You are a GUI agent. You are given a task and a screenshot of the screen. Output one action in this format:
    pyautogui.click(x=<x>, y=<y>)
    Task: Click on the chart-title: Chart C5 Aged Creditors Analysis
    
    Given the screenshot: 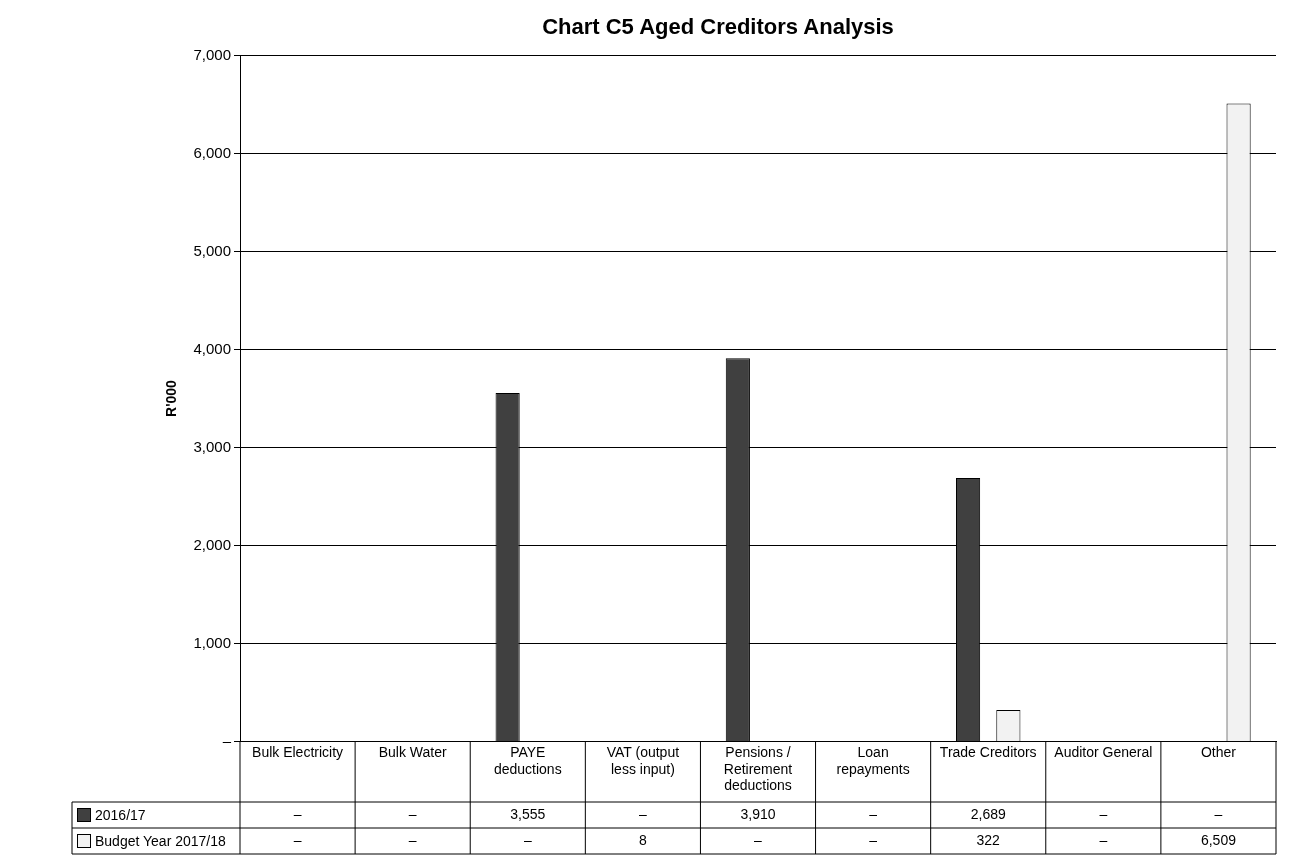 What is the action you would take?
    pyautogui.click(x=718, y=27)
    